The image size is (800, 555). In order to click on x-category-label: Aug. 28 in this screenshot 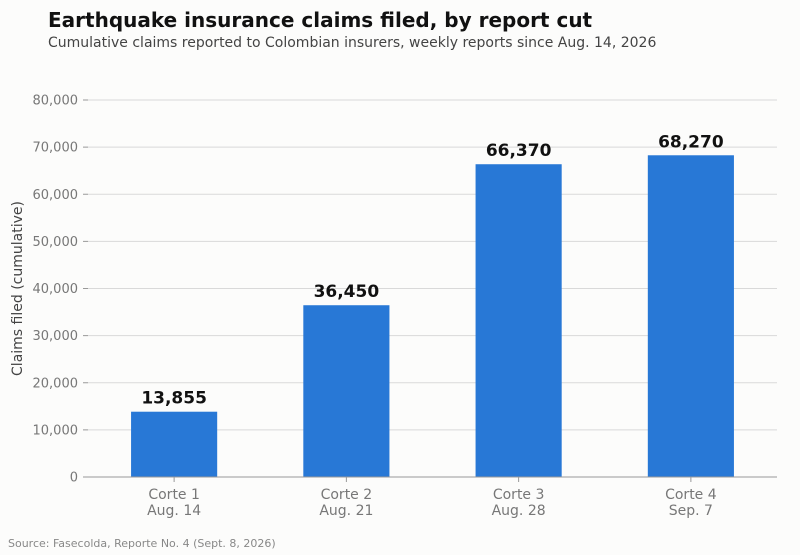, I will do `click(519, 511)`.